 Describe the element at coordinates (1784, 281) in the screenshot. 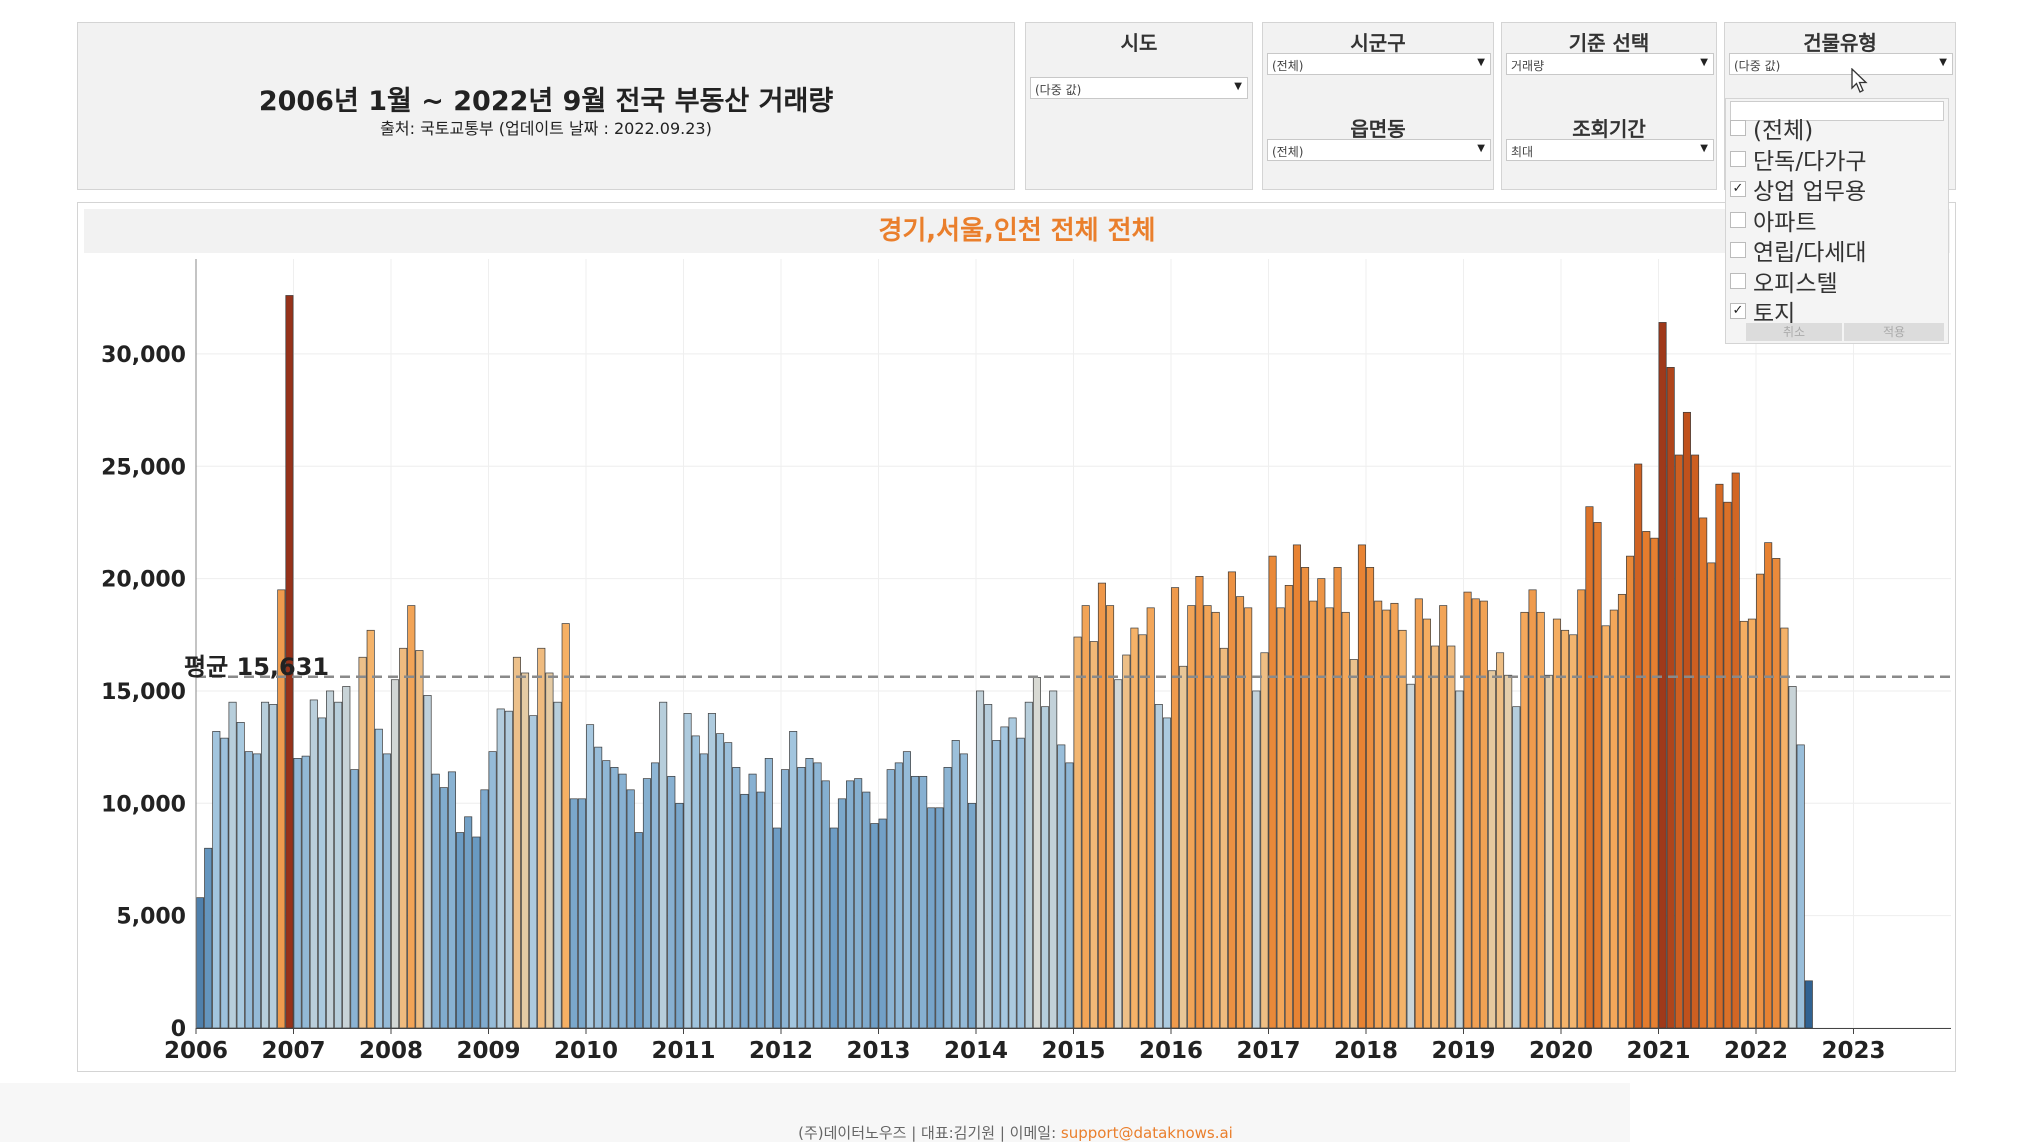

I see `building-type-option: 오피스텔` at that location.